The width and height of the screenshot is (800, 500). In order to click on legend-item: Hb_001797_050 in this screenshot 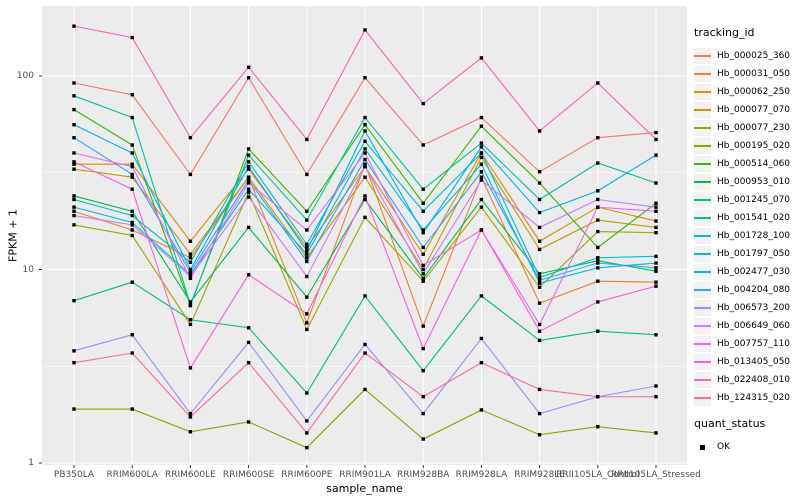, I will do `click(747, 254)`.